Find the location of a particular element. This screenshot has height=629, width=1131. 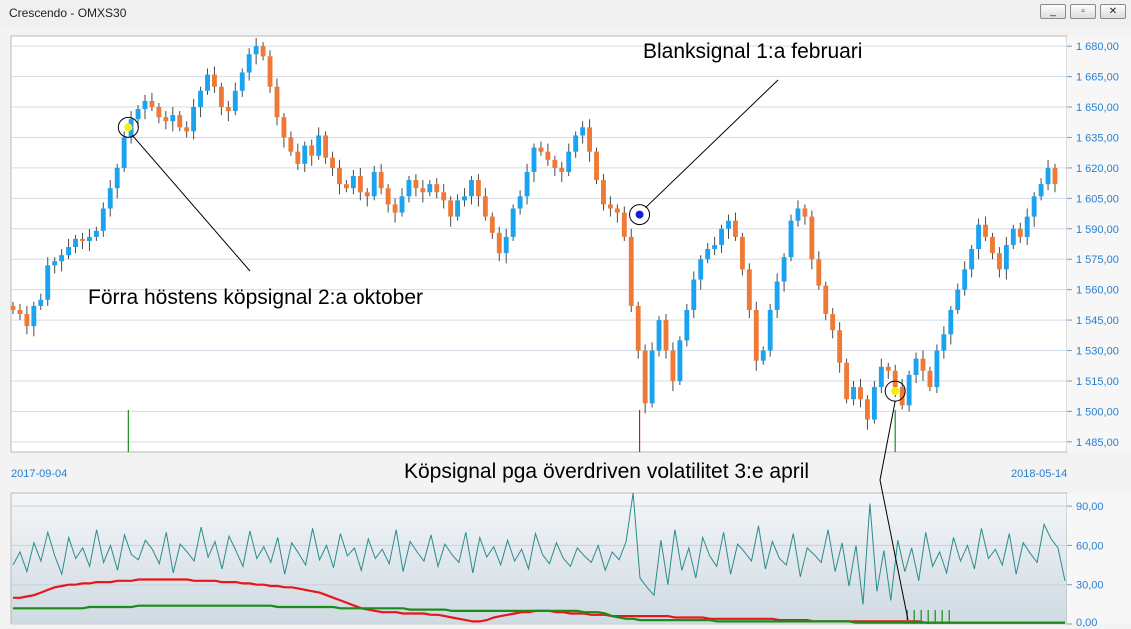

price-tick-label: 1 635,00 is located at coordinates (1097, 138).